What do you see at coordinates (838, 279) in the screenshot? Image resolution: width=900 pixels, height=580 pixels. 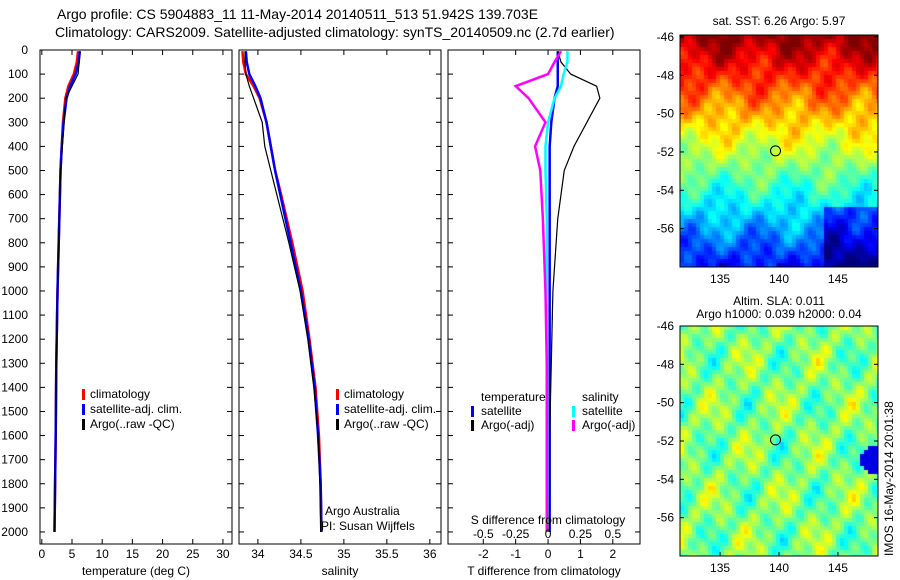 I see `map-lon-label: 145` at bounding box center [838, 279].